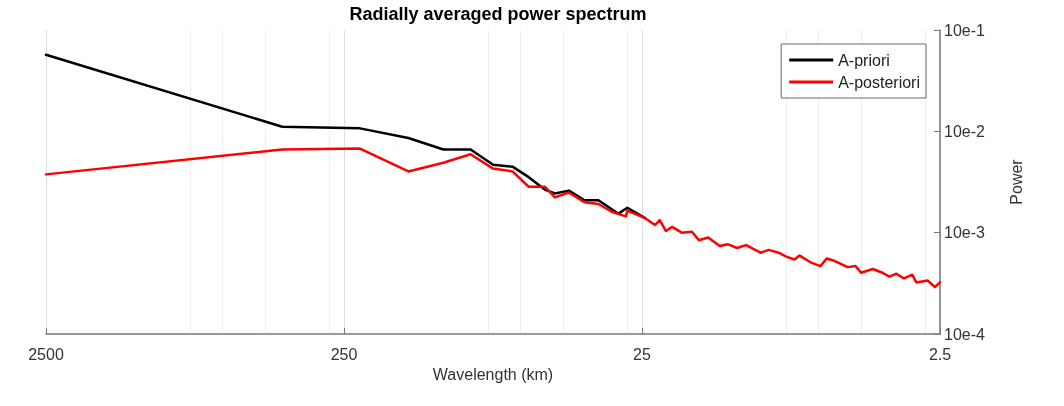  I want to click on x-tick-label: 2.5, so click(940, 354).